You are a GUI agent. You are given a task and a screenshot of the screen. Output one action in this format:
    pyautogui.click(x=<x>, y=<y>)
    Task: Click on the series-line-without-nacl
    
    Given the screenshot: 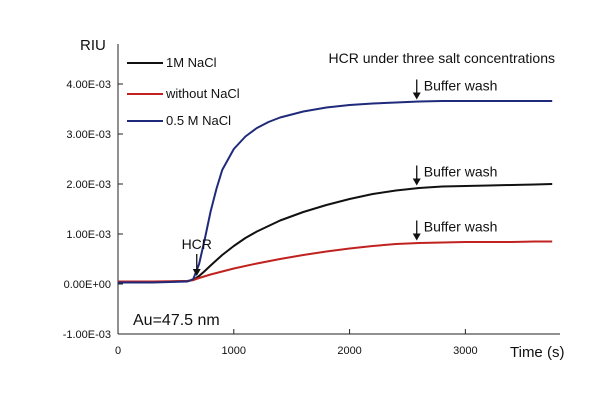 What is the action you would take?
    pyautogui.click(x=335, y=261)
    